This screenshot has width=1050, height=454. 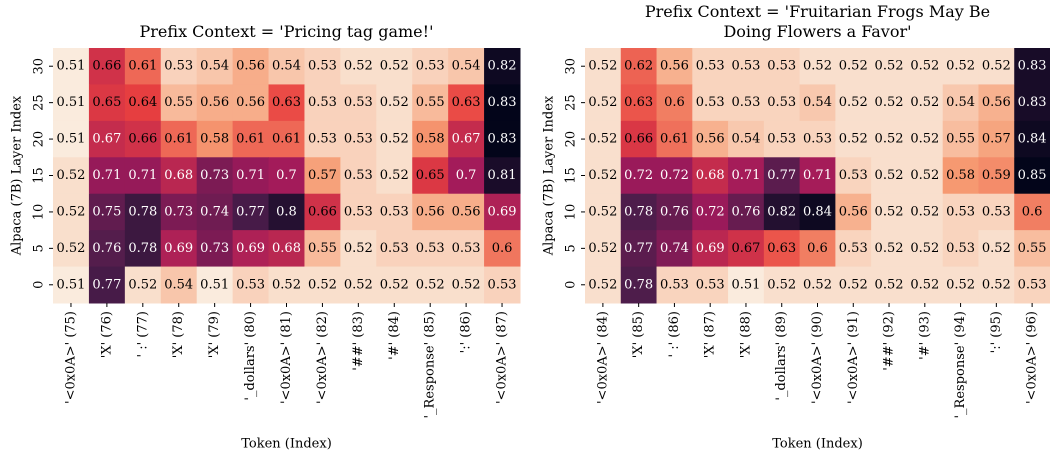 I want to click on x-tick-label: '<0x0A>' (75), so click(x=70, y=357).